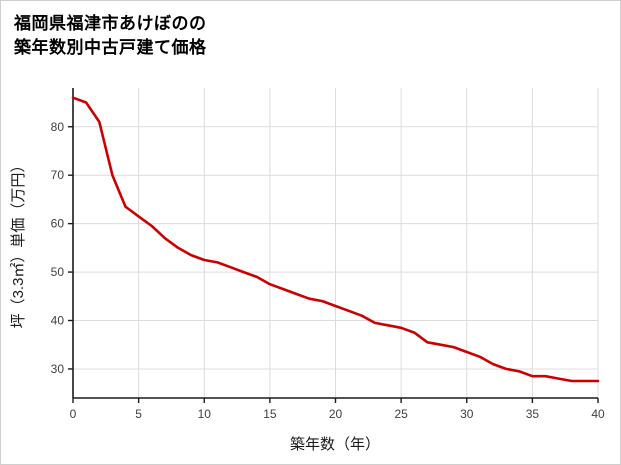  Describe the element at coordinates (336, 414) in the screenshot. I see `x-tick-label: 20` at that location.